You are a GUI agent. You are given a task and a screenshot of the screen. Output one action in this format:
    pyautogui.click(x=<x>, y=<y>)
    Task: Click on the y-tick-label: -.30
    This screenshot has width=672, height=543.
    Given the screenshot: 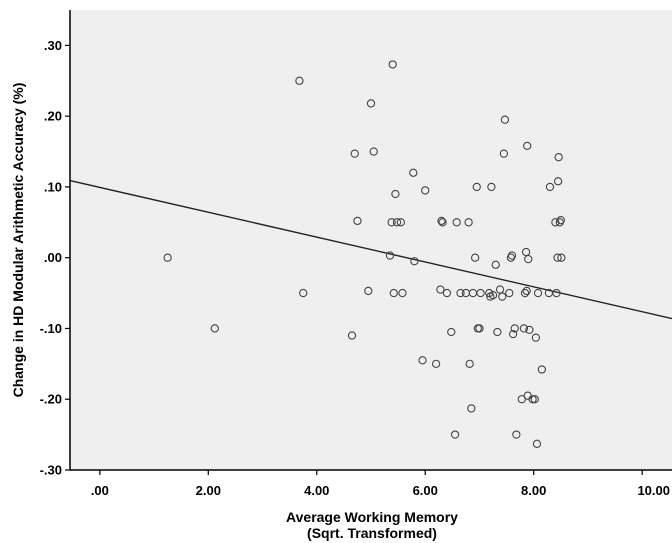 What is the action you would take?
    pyautogui.click(x=51, y=470)
    